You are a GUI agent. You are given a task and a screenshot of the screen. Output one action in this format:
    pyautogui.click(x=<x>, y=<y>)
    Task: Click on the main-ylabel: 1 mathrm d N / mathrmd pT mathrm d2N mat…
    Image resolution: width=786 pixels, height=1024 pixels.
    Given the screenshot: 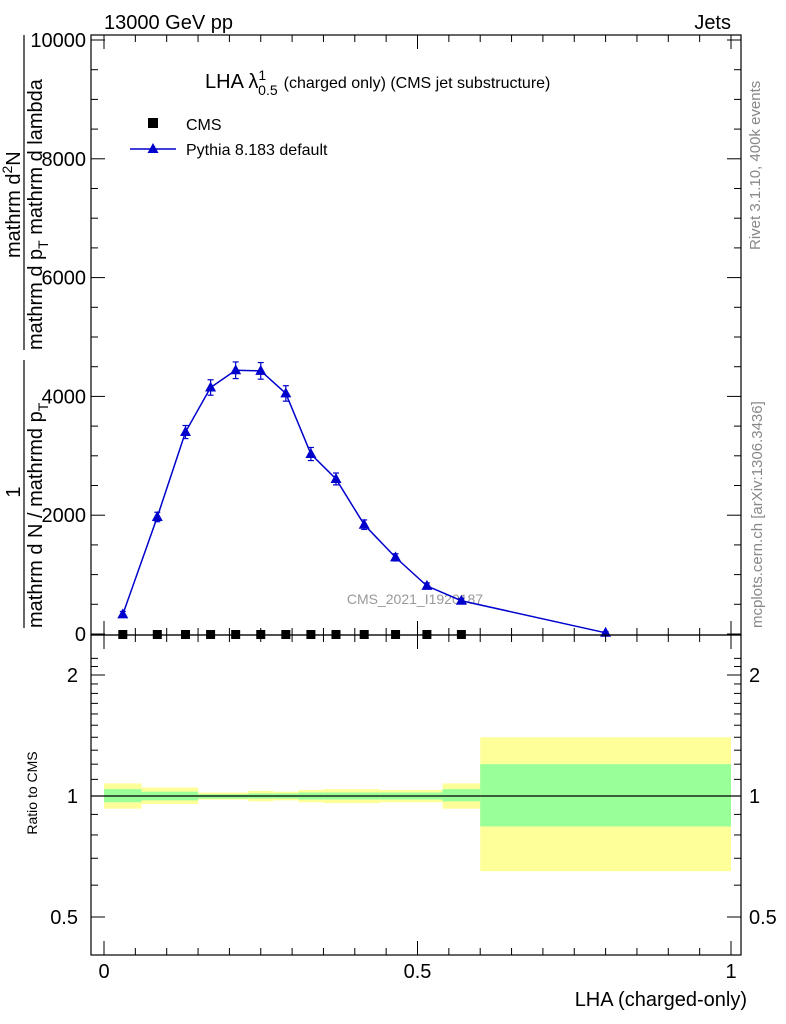 What is the action you would take?
    pyautogui.click(x=25, y=331)
    